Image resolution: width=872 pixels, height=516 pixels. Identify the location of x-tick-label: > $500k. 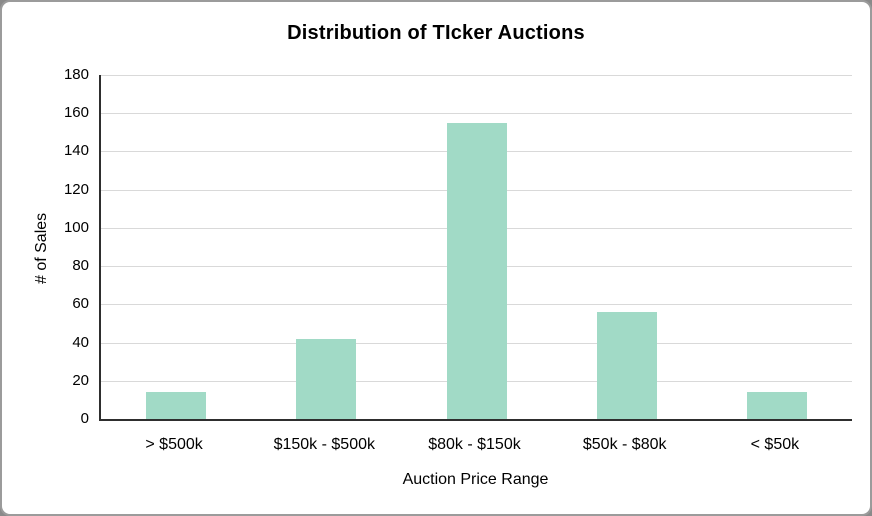
(174, 444).